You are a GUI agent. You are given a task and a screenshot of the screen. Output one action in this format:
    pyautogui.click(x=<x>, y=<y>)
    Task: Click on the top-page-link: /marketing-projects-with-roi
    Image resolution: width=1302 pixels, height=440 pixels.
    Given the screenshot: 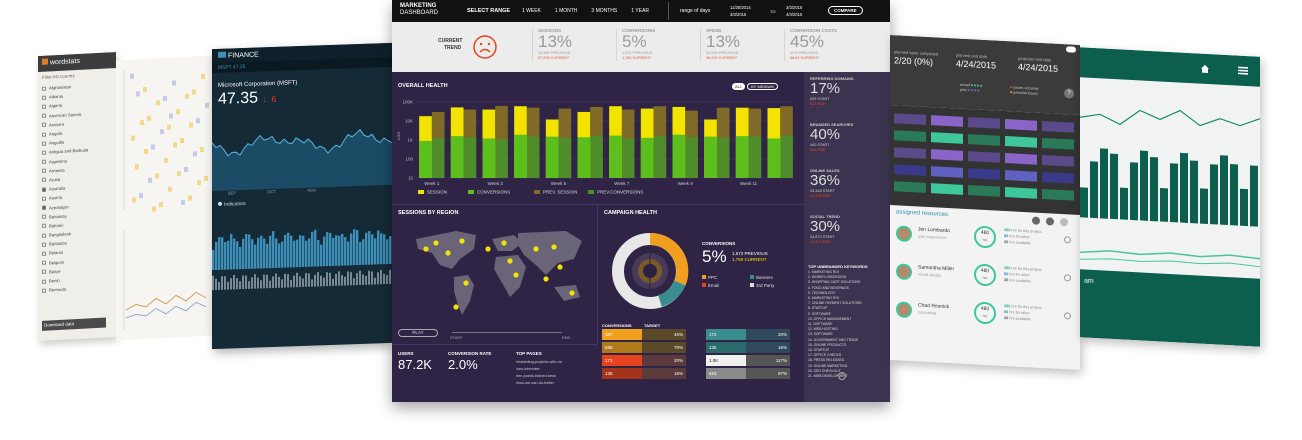 What is the action you would take?
    pyautogui.click(x=539, y=362)
    